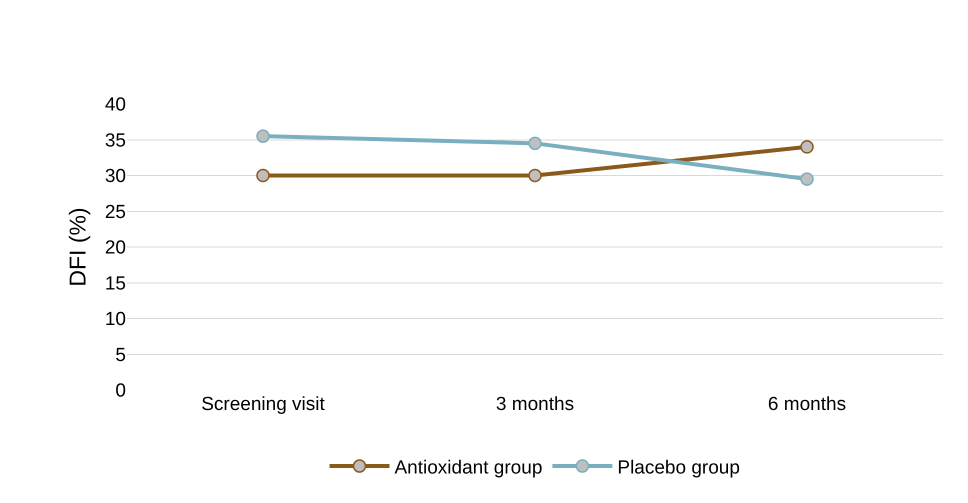 The height and width of the screenshot is (503, 968). Describe the element at coordinates (120, 355) in the screenshot. I see `y-tick-label: 5` at that location.